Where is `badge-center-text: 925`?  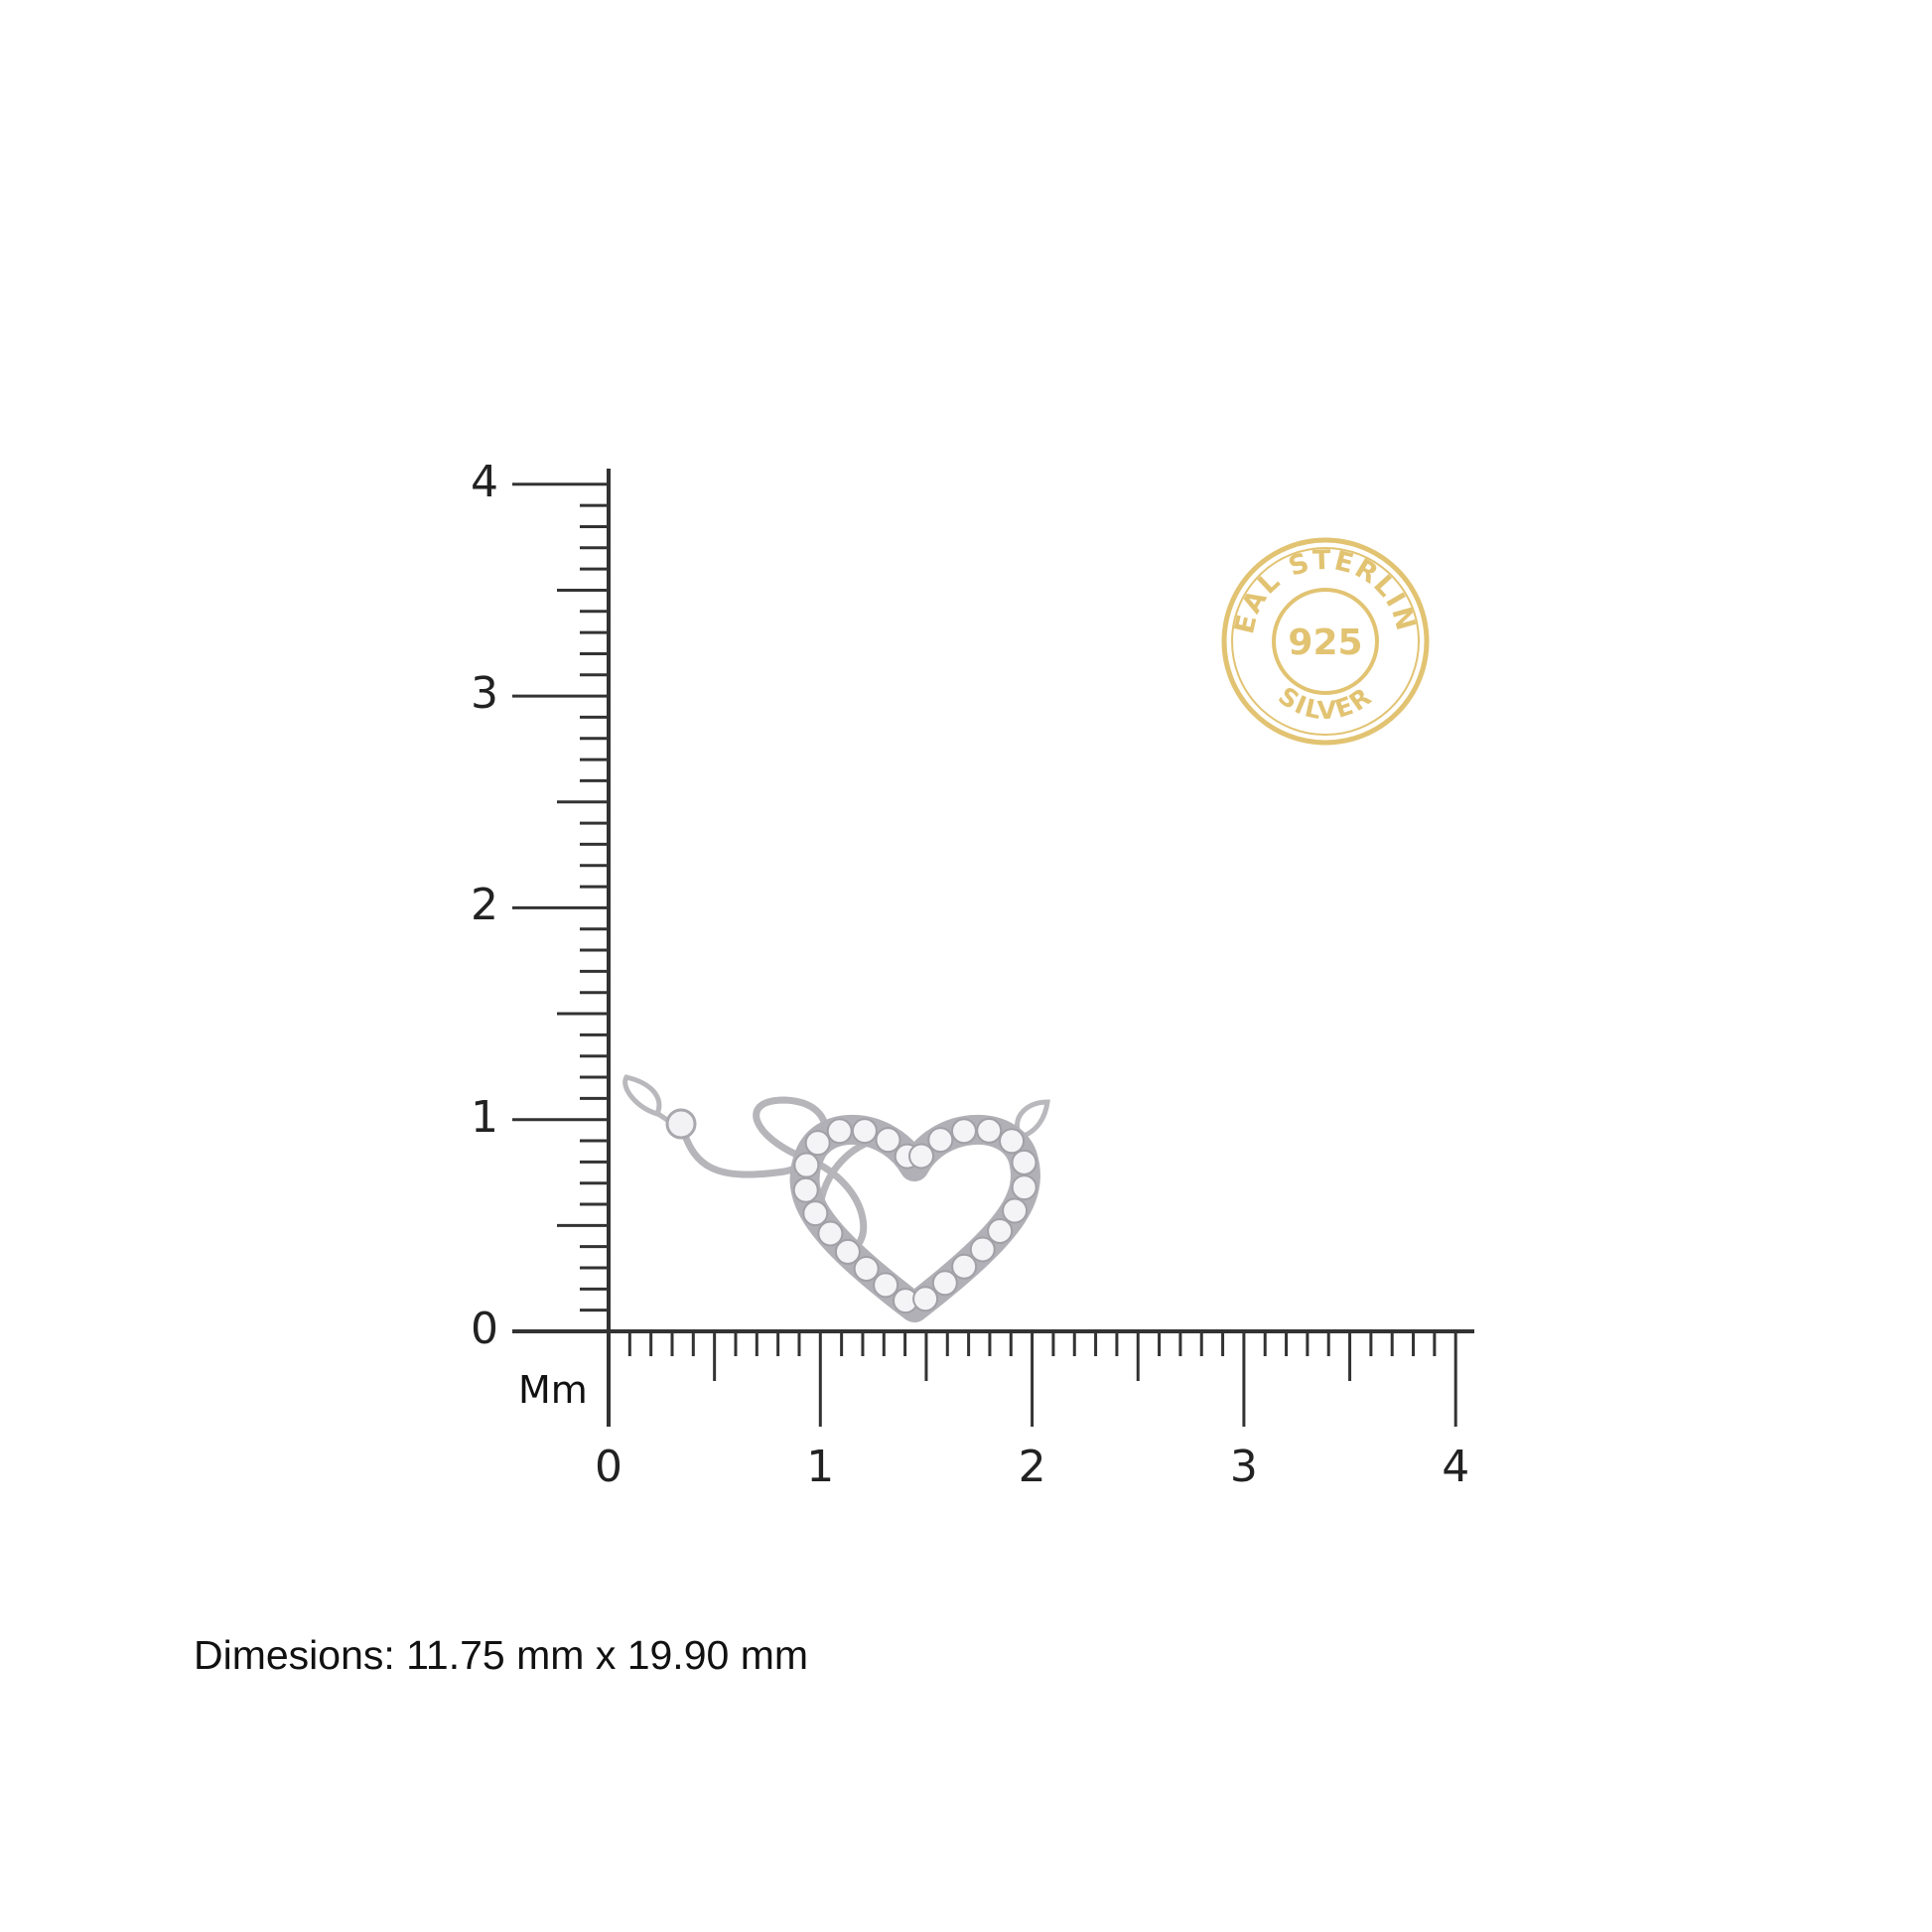
badge-center-text: 925 is located at coordinates (1325, 642).